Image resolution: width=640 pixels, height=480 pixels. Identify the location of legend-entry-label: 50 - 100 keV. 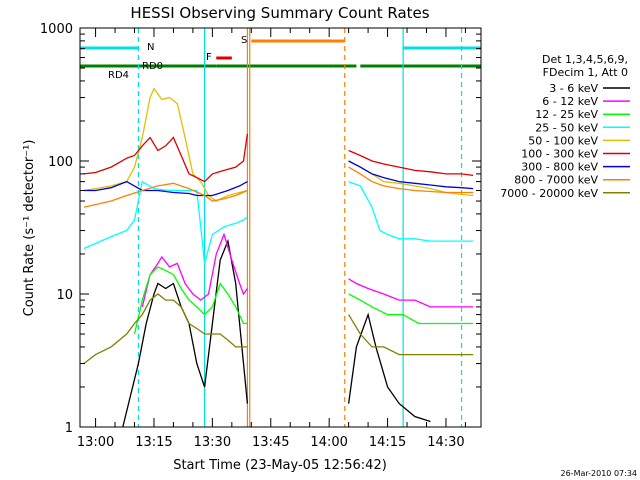
(563, 140).